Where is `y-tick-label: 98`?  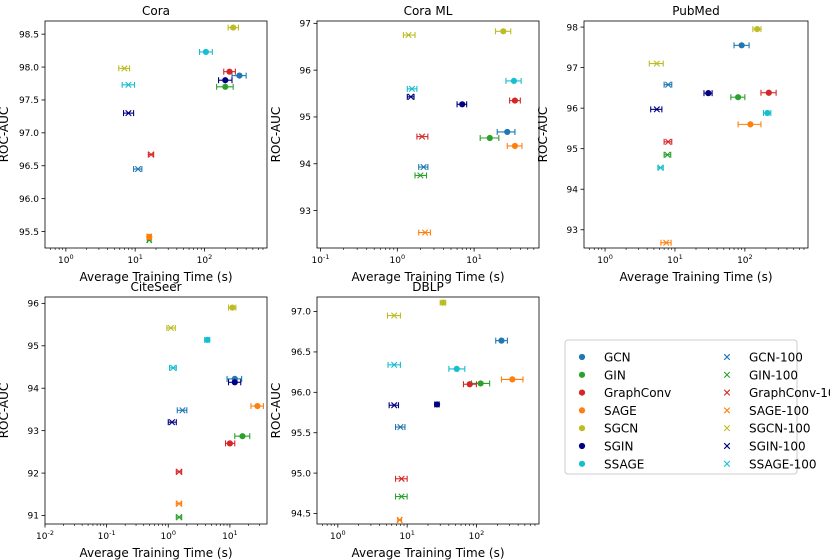
y-tick-label: 98 is located at coordinates (573, 28).